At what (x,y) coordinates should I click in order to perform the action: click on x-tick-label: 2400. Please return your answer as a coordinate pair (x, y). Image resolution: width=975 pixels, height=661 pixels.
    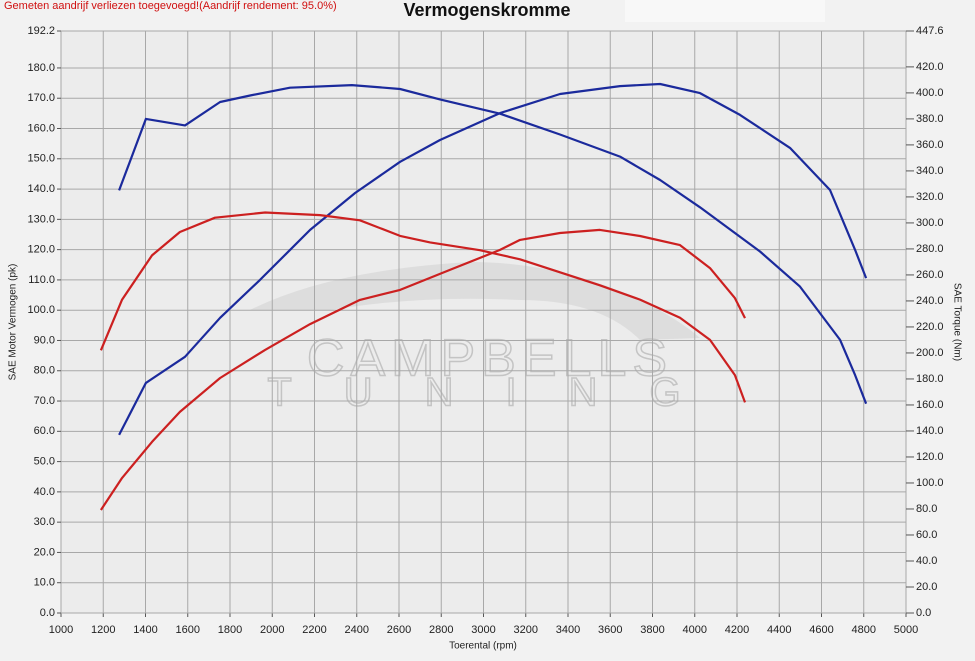
    Looking at the image, I should click on (357, 630).